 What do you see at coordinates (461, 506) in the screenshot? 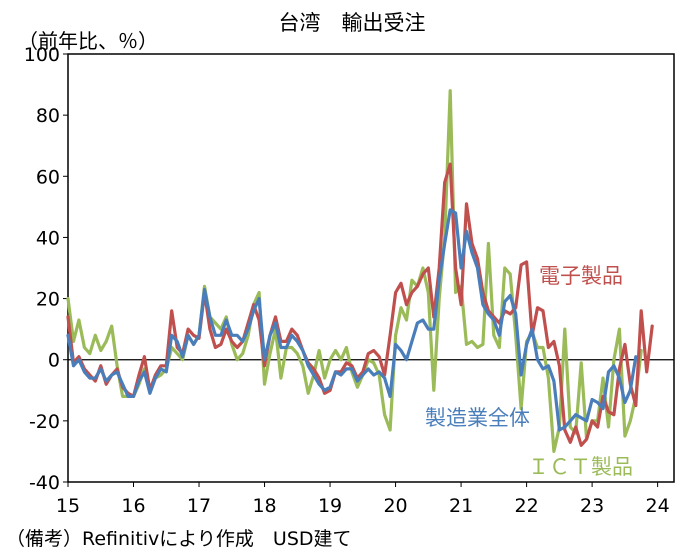
I see `x-tick-label: 21` at bounding box center [461, 506].